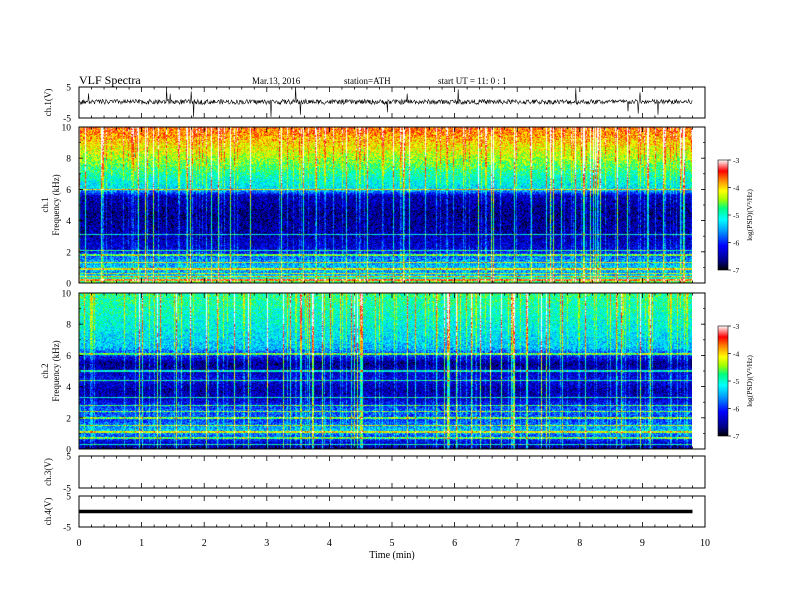 The width and height of the screenshot is (792, 612). What do you see at coordinates (367, 81) in the screenshot?
I see `station-label: station=ATH` at bounding box center [367, 81].